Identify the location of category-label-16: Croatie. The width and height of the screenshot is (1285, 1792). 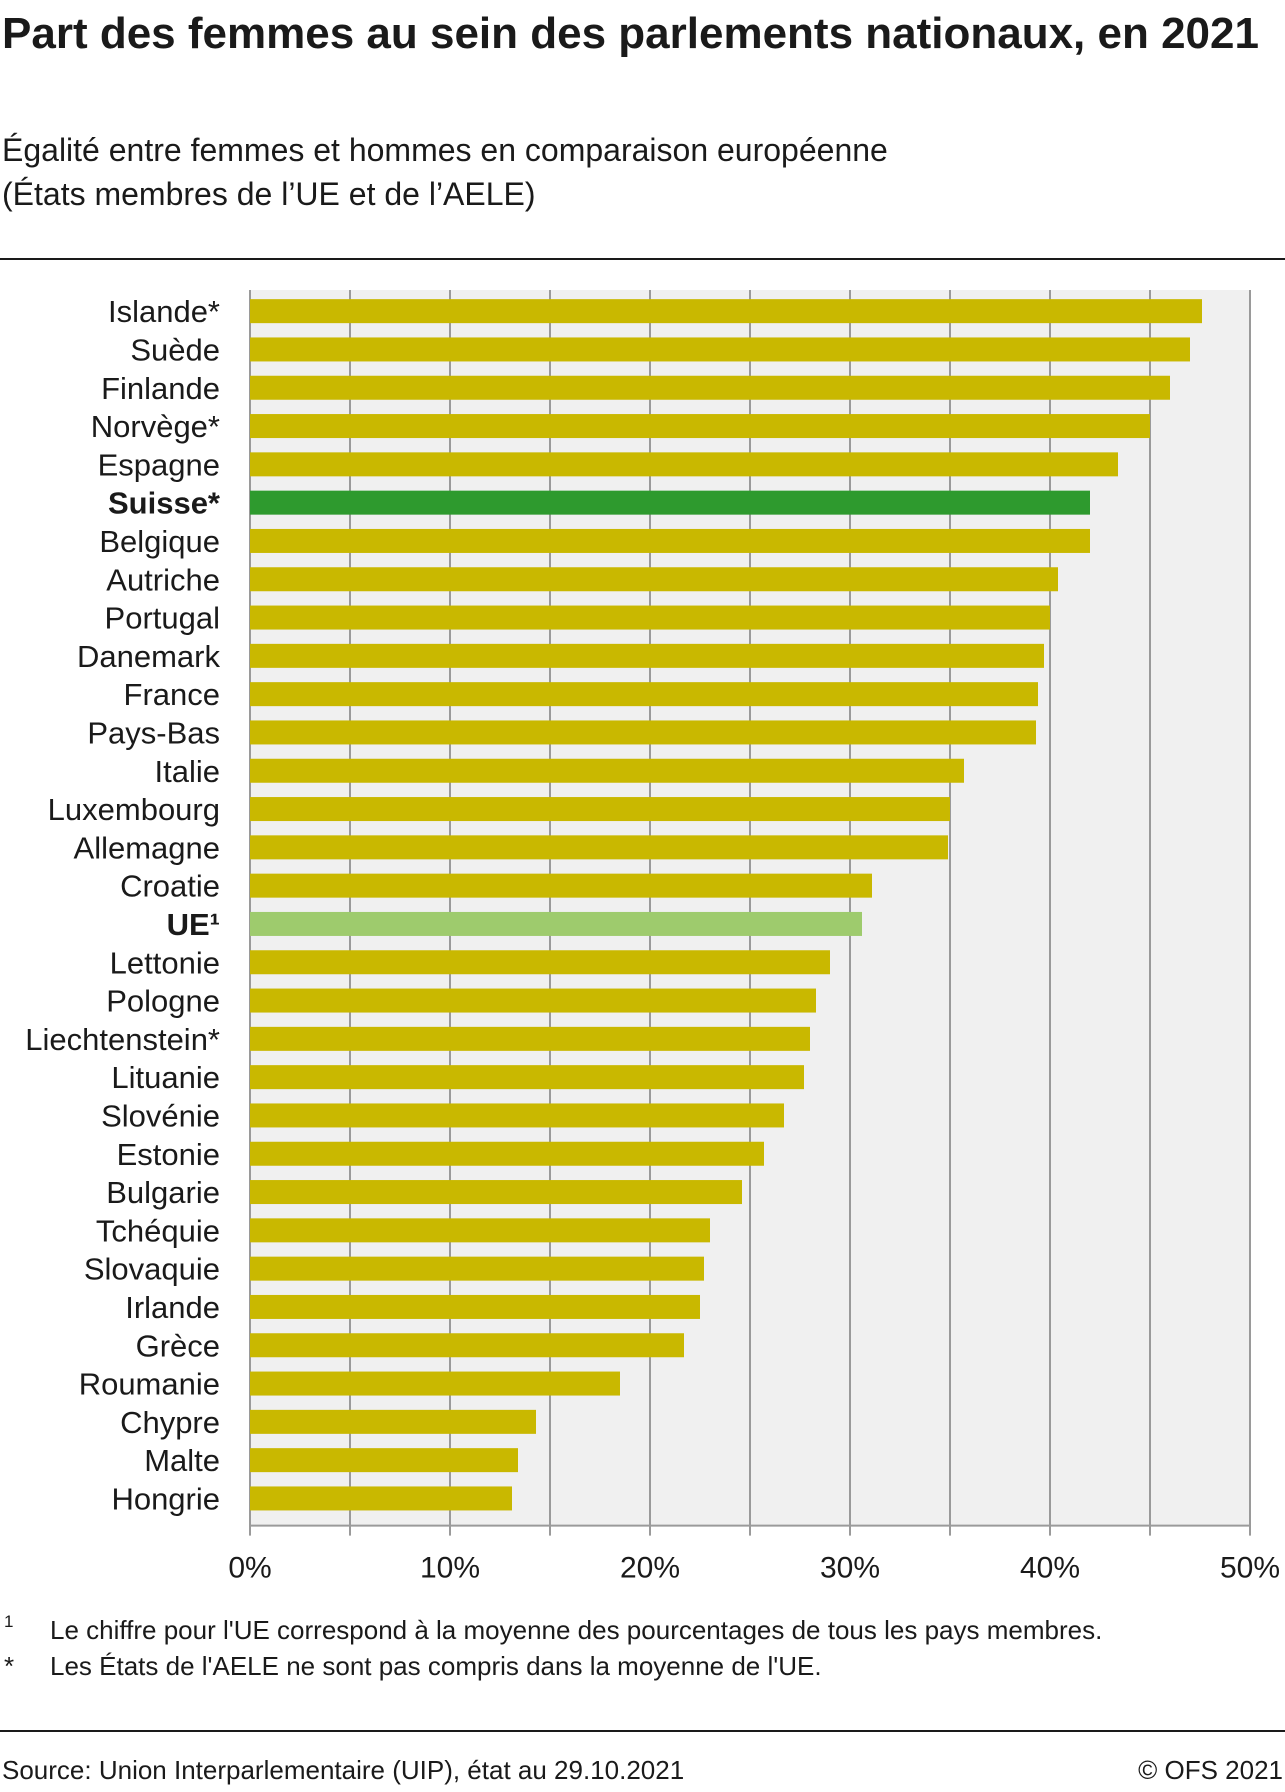
(170, 886).